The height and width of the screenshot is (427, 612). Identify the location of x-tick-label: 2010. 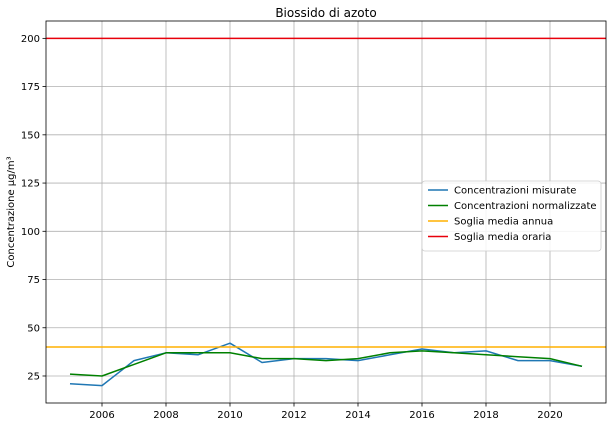
(229, 415).